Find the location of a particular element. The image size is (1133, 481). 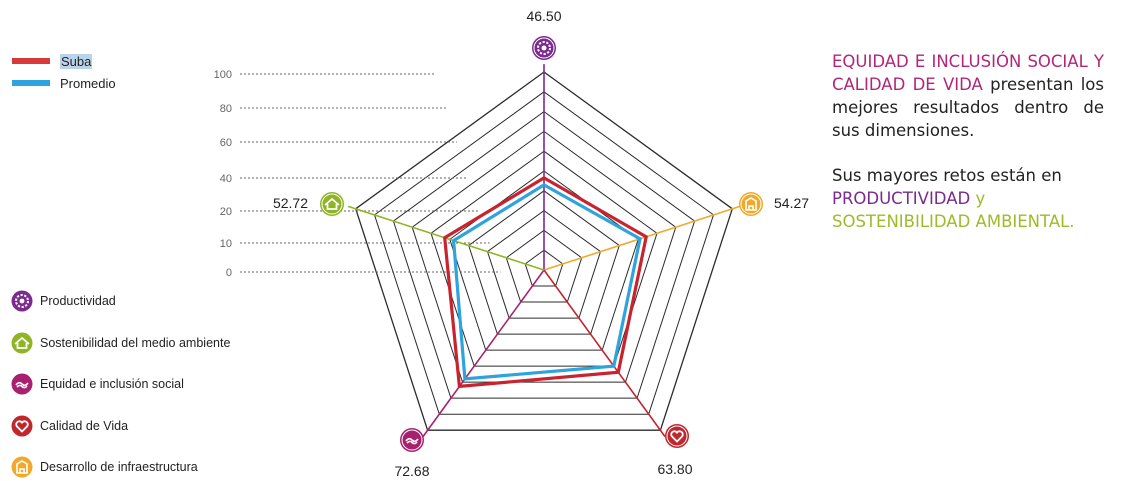

legend-dim-label: Desarrollo de infraestructura is located at coordinates (119, 467).